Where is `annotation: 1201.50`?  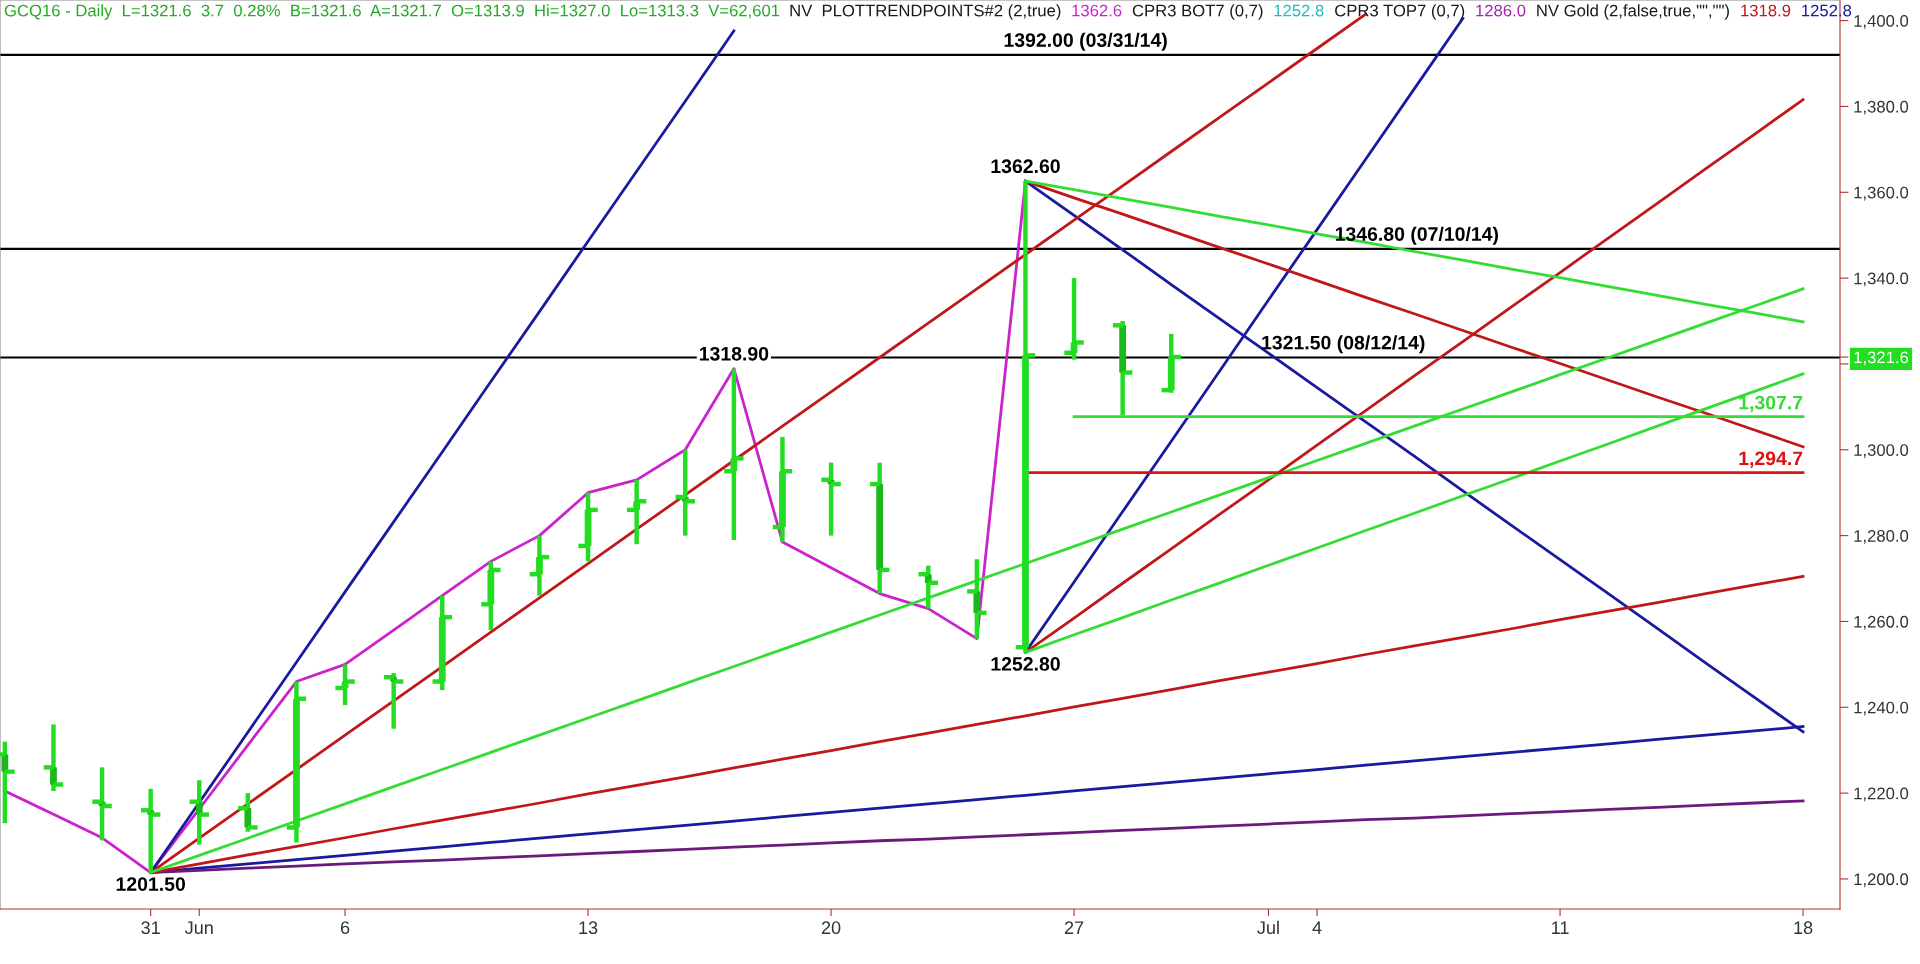
annotation: 1201.50 is located at coordinates (151, 884).